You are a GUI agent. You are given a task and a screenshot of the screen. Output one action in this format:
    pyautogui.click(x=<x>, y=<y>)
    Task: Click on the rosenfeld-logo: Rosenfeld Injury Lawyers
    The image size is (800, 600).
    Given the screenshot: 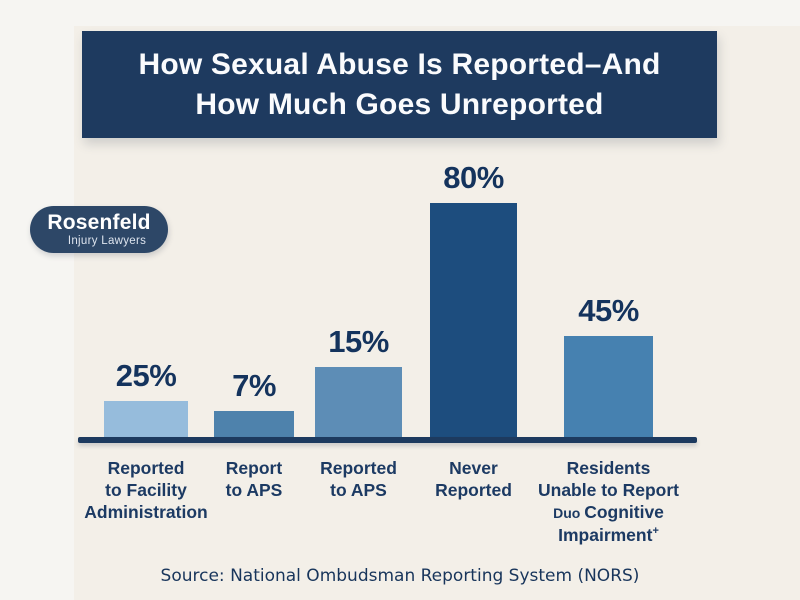 What is the action you would take?
    pyautogui.click(x=99, y=229)
    